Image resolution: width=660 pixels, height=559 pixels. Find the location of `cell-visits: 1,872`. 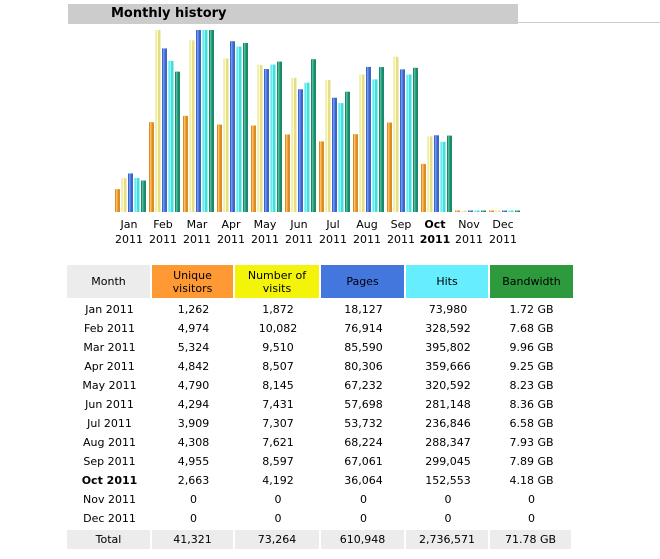

cell-visits: 1,872 is located at coordinates (278, 309).